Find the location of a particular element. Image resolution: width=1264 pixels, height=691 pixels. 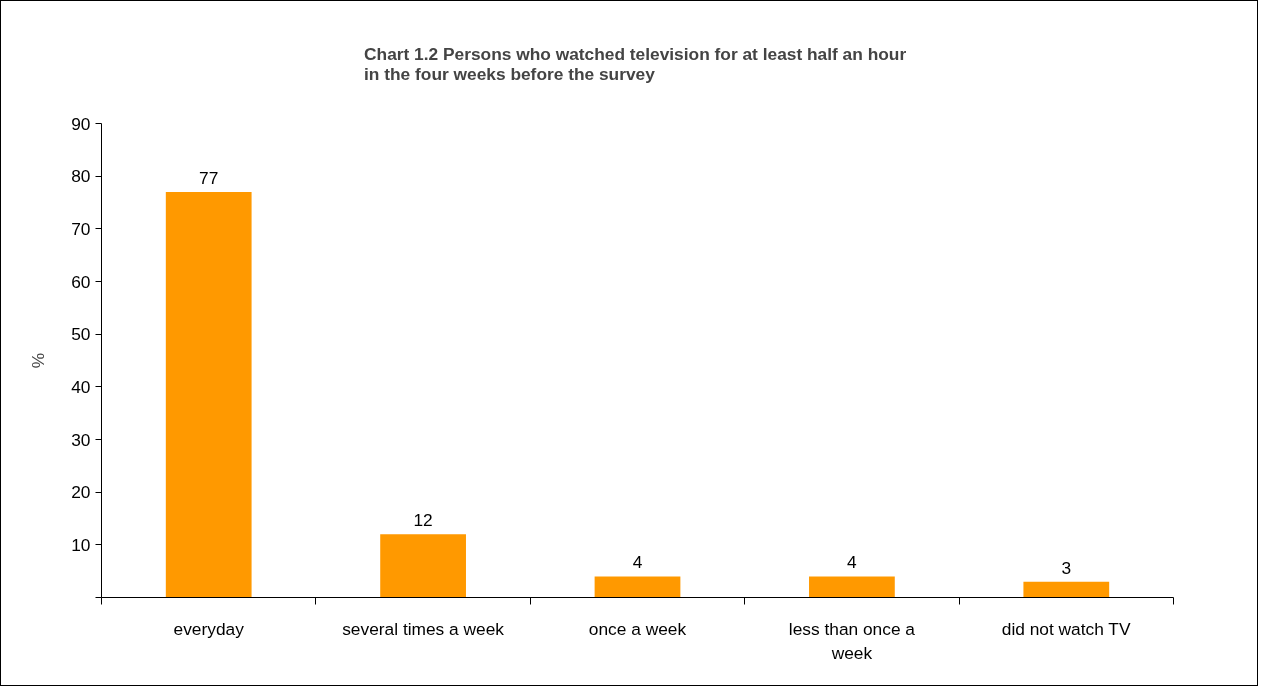

y-tick-label: 10 is located at coordinates (81, 544).